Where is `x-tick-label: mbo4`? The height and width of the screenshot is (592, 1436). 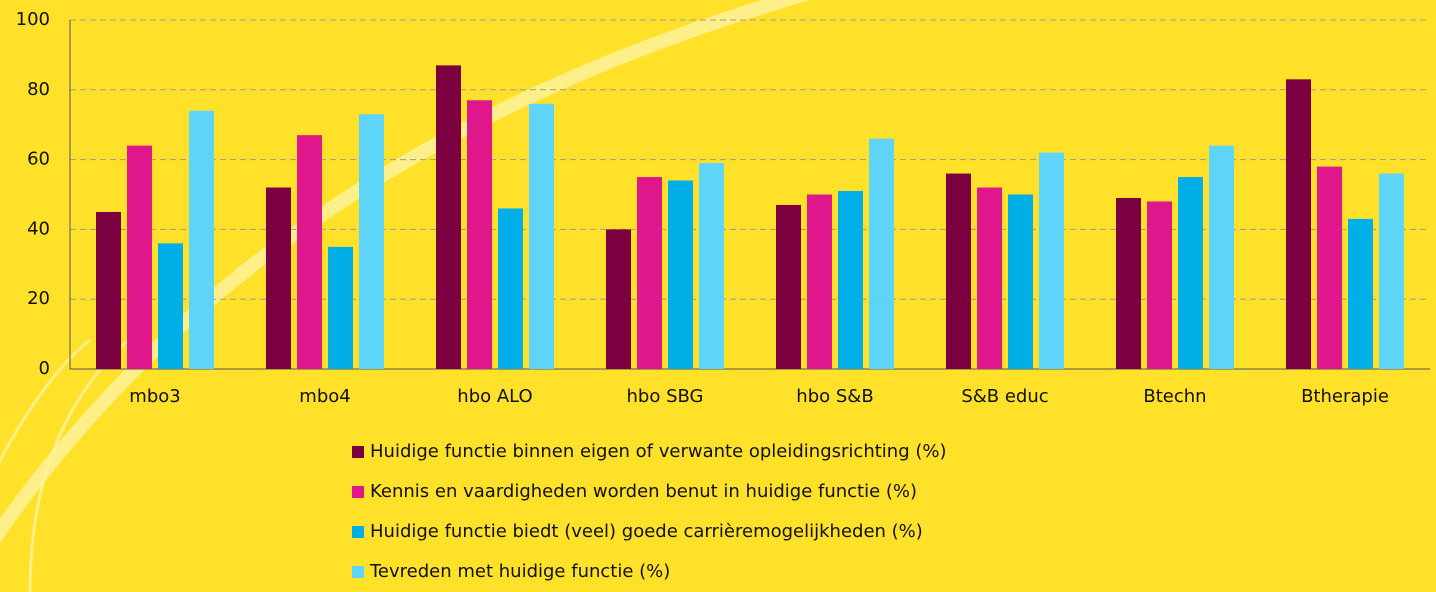 x-tick-label: mbo4 is located at coordinates (324, 396).